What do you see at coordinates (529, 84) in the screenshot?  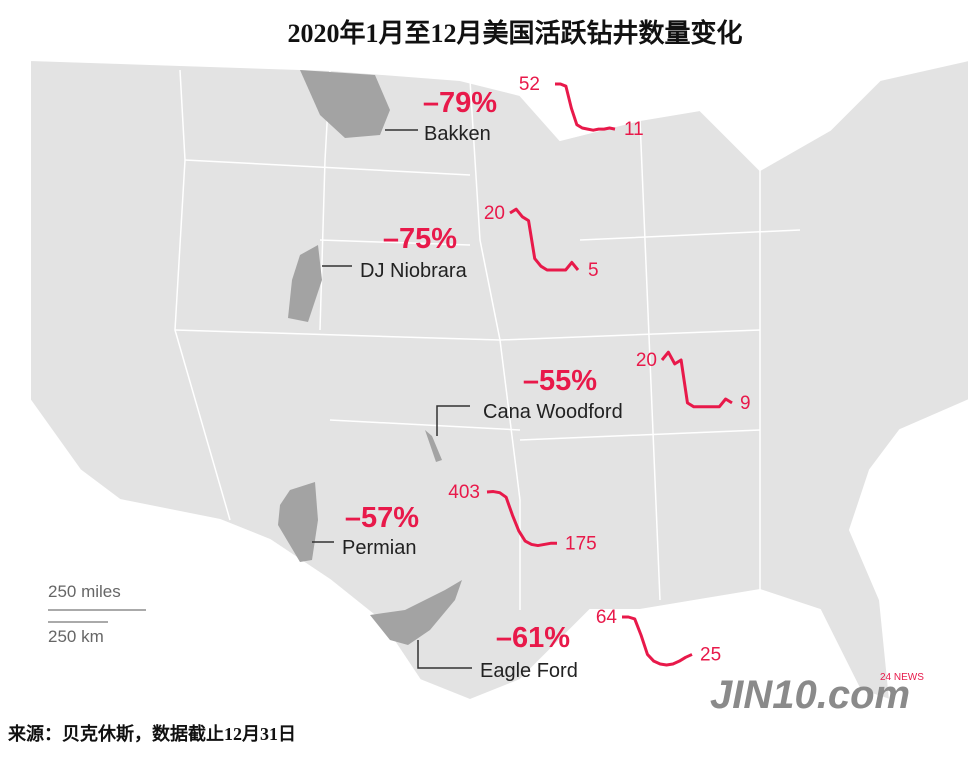 I see `start-value: 52` at bounding box center [529, 84].